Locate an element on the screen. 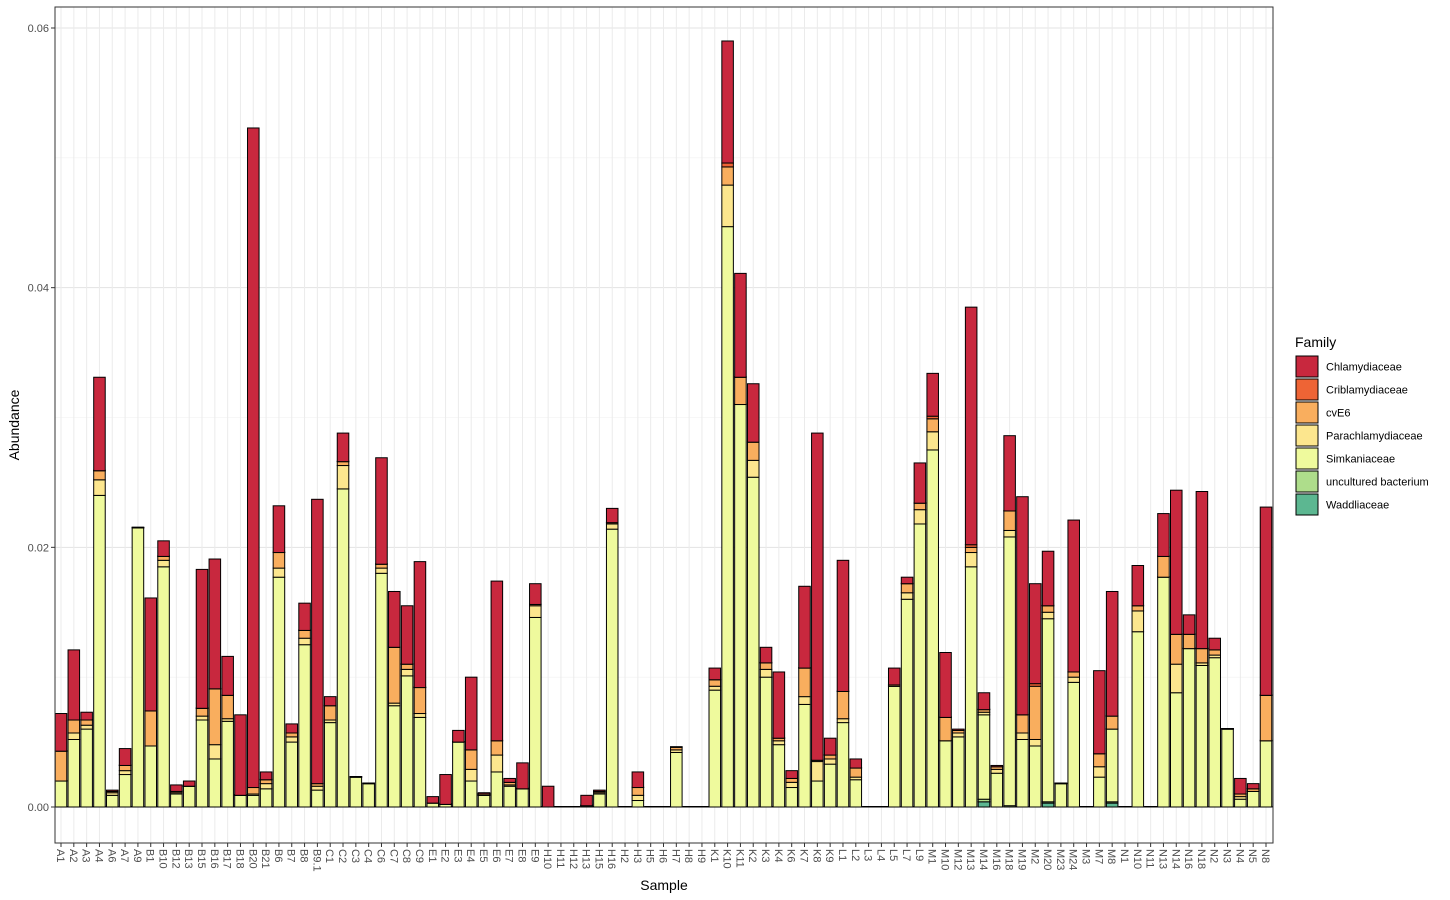 This screenshot has width=1450, height=900. x-tick-label: M10 is located at coordinates (945, 859).